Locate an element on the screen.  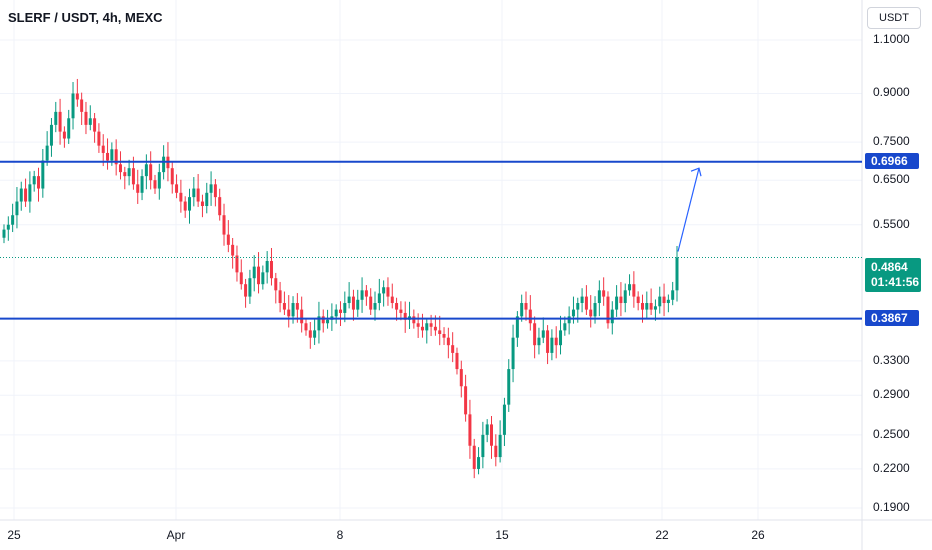
y-tick-label: 1.1000 is located at coordinates (891, 39).